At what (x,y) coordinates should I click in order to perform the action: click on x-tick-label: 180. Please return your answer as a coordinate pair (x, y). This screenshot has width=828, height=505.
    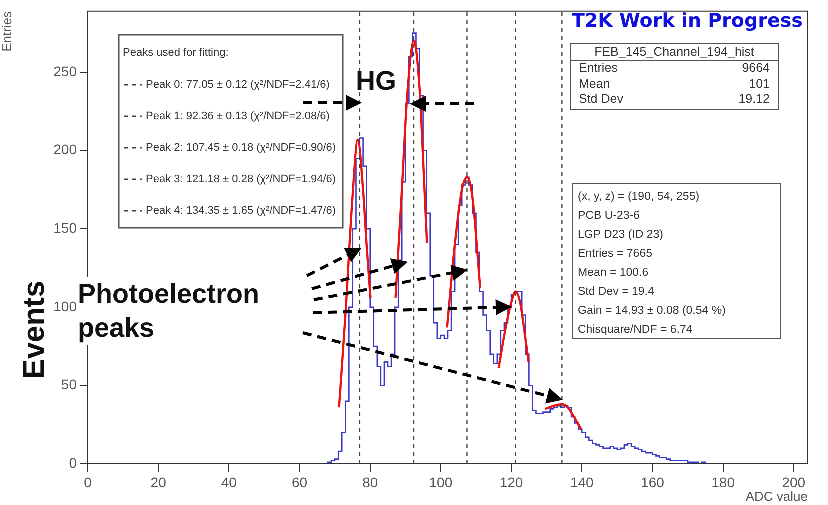
    Looking at the image, I should click on (724, 482).